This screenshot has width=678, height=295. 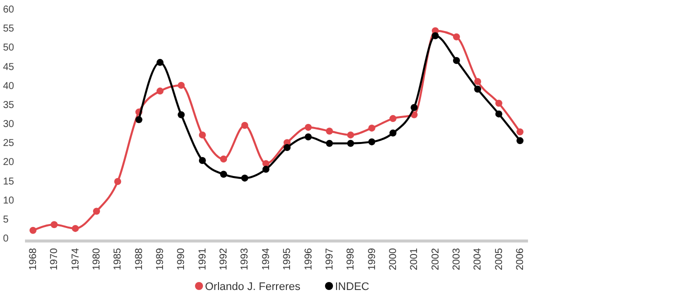 I want to click on x-tick-label: 1990, so click(x=182, y=259).